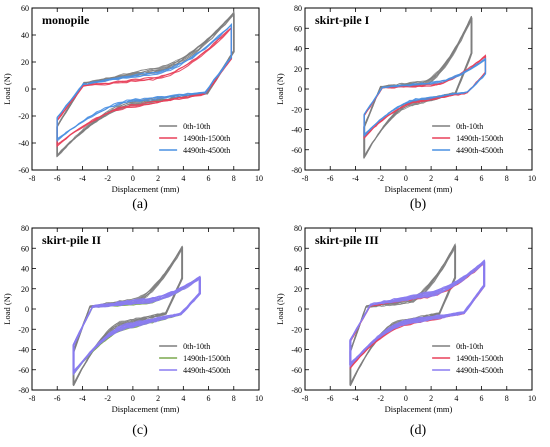 The width and height of the screenshot is (550, 447). Describe the element at coordinates (418, 430) in the screenshot. I see `panel-caption: (d)` at that location.